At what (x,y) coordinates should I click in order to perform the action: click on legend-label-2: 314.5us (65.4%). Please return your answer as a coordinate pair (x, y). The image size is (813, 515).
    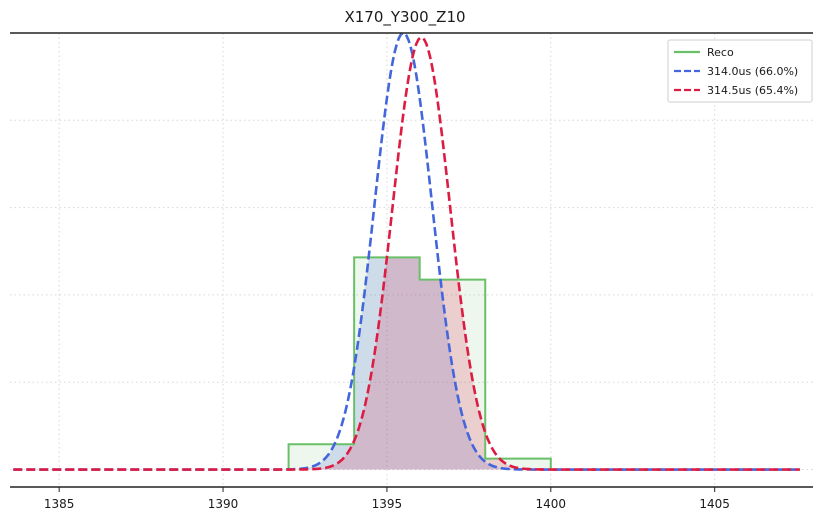
    Looking at the image, I should click on (752, 90).